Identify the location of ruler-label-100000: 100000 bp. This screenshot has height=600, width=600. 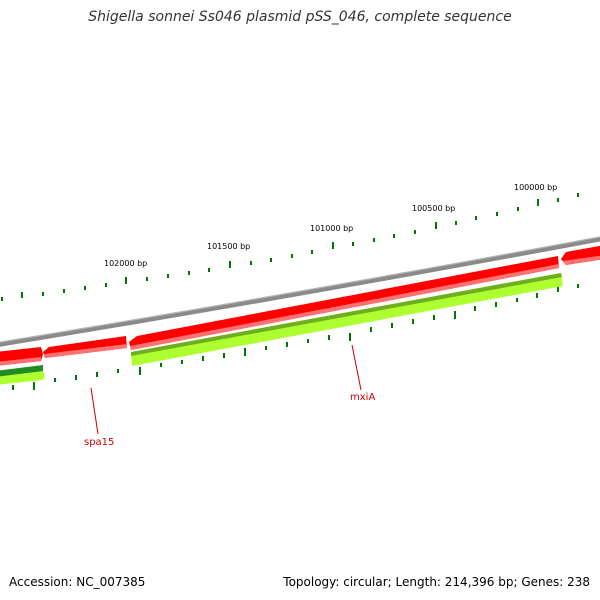
(535, 187).